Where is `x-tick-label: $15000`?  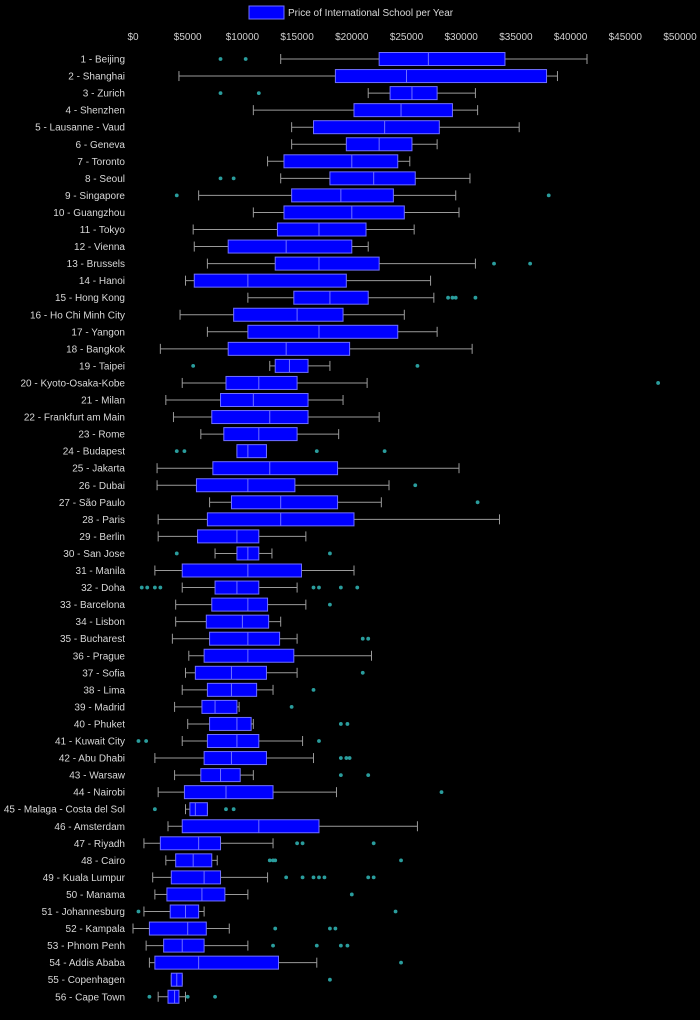
x-tick-label: $15000 is located at coordinates (297, 37).